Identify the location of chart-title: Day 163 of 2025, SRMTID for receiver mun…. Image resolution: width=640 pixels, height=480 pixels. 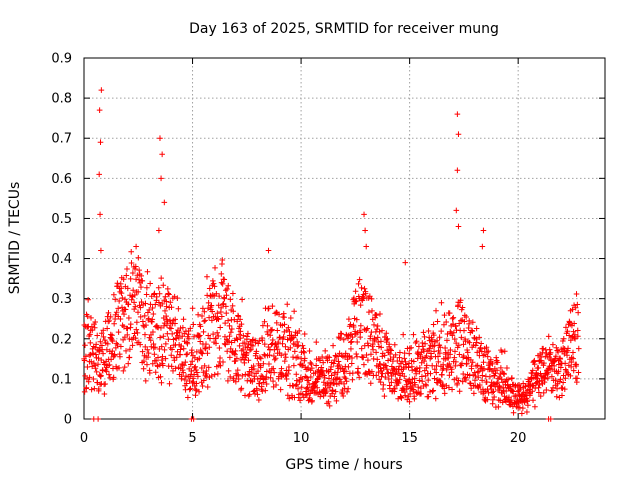
(344, 29).